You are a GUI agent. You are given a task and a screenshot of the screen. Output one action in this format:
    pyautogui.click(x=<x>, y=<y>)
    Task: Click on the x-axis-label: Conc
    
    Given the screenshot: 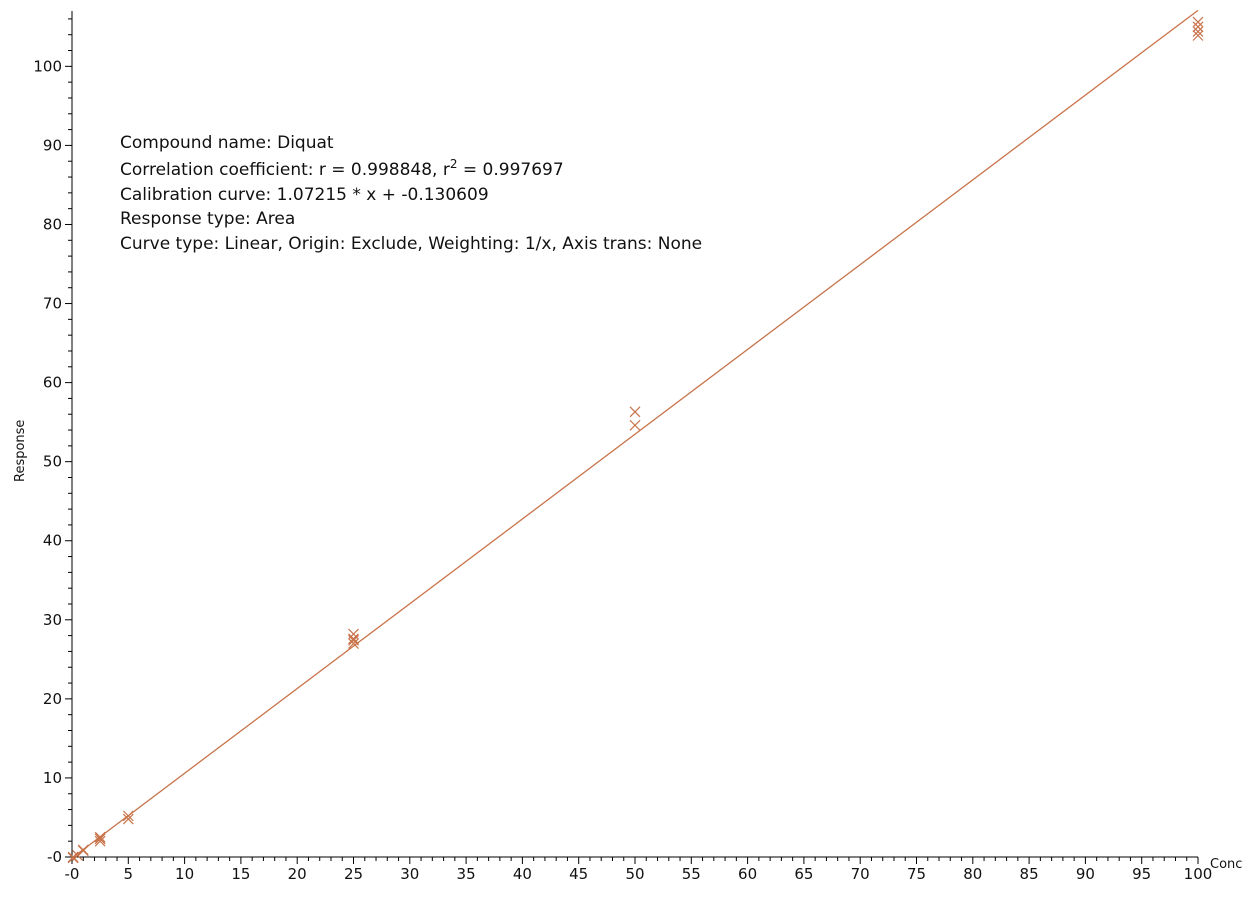 What is the action you would take?
    pyautogui.click(x=1226, y=864)
    